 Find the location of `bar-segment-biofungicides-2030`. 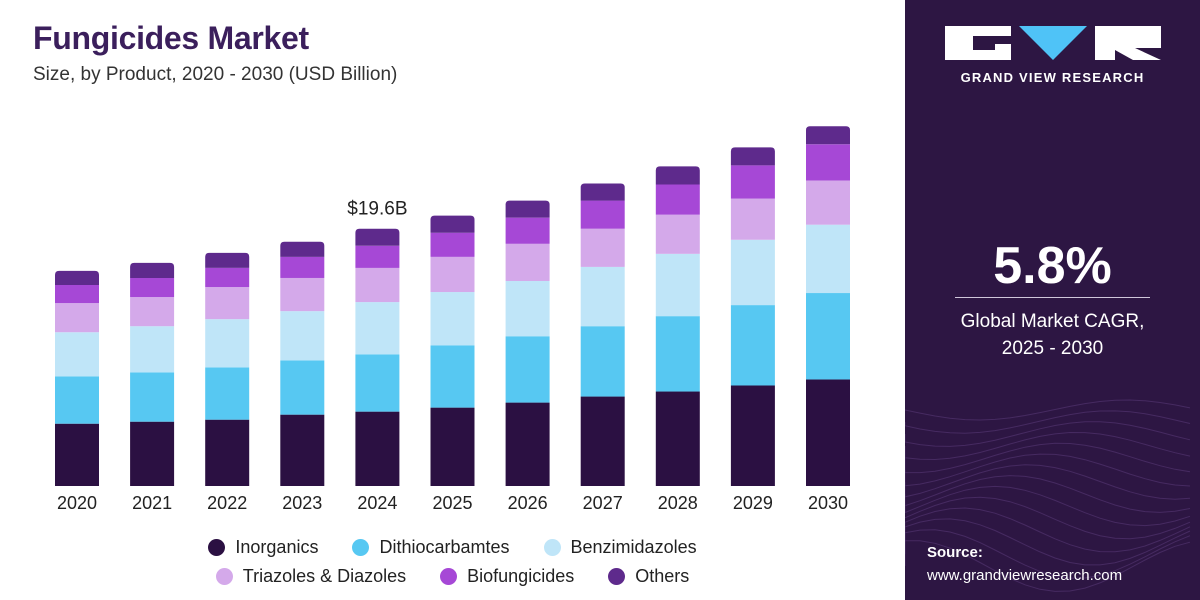

bar-segment-biofungicides-2030 is located at coordinates (828, 162).